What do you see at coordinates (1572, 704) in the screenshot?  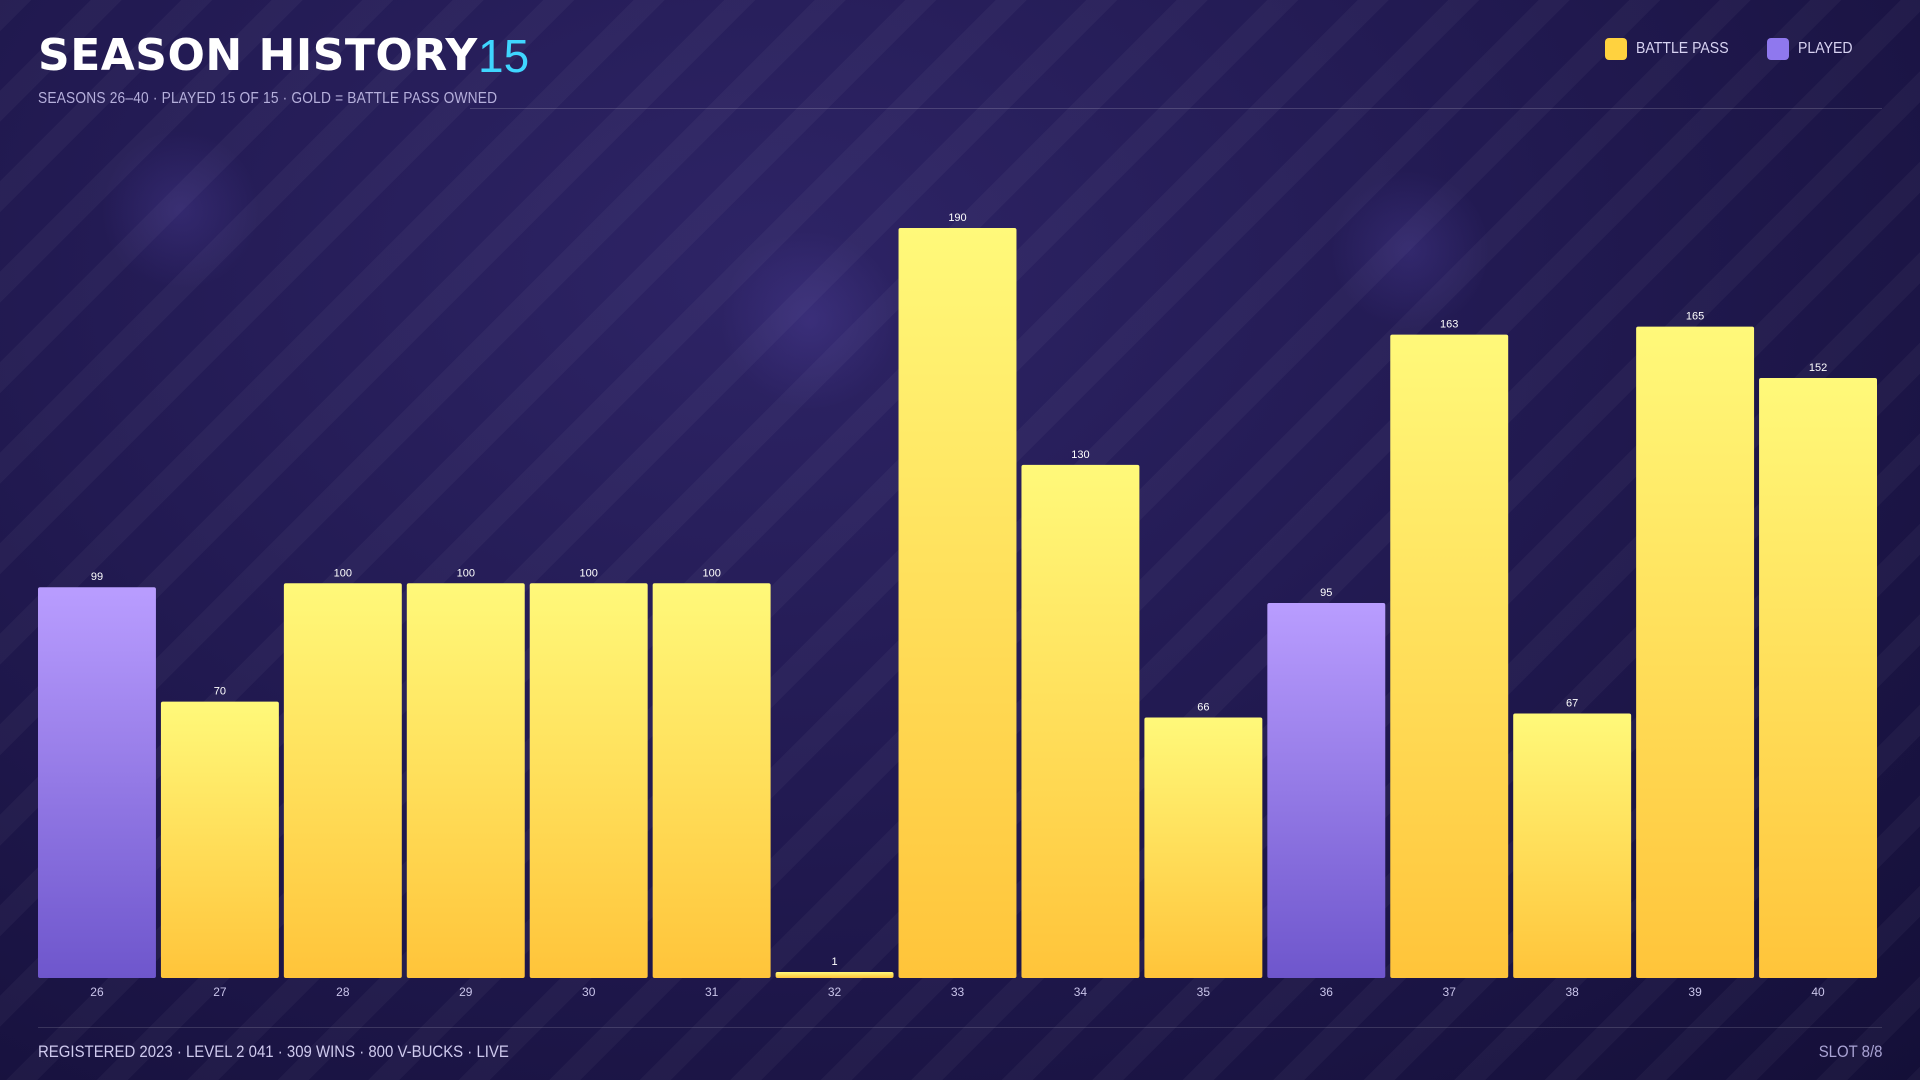 I see `bar-value-label: 67` at bounding box center [1572, 704].